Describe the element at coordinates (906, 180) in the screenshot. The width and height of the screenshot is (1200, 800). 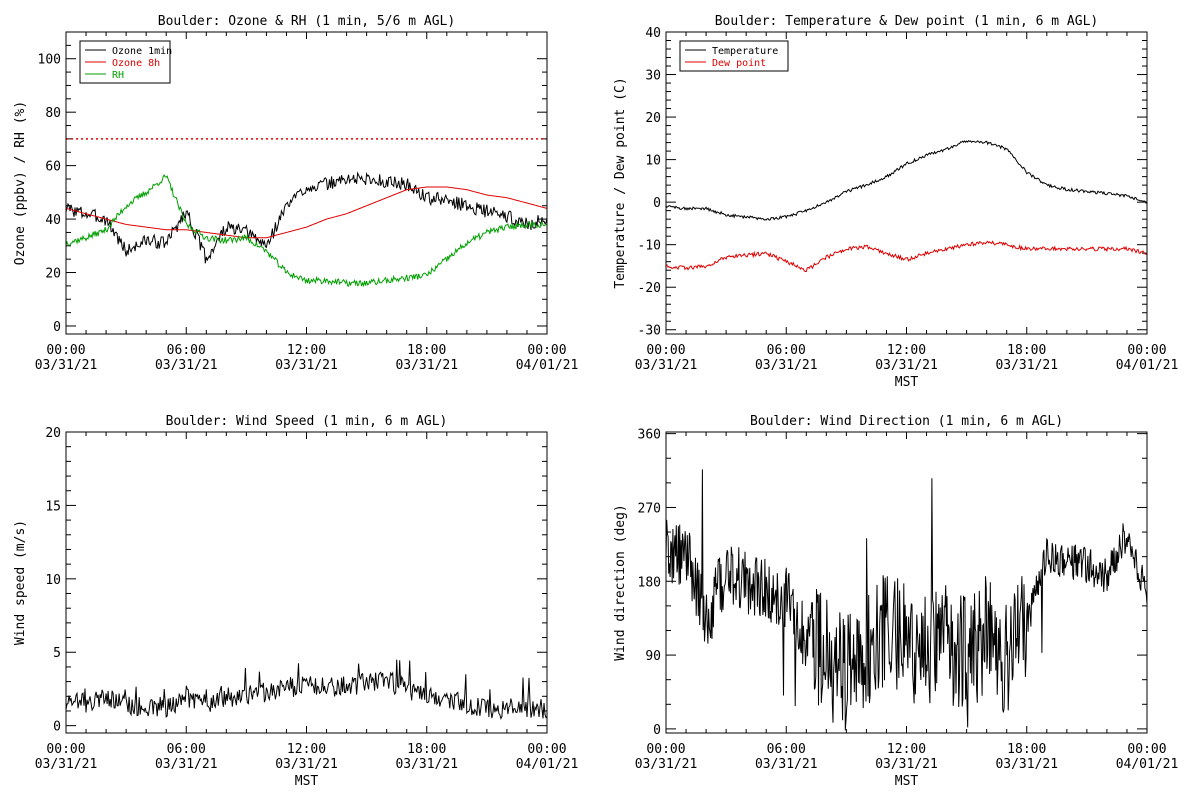
I see `series-line-temperature` at that location.